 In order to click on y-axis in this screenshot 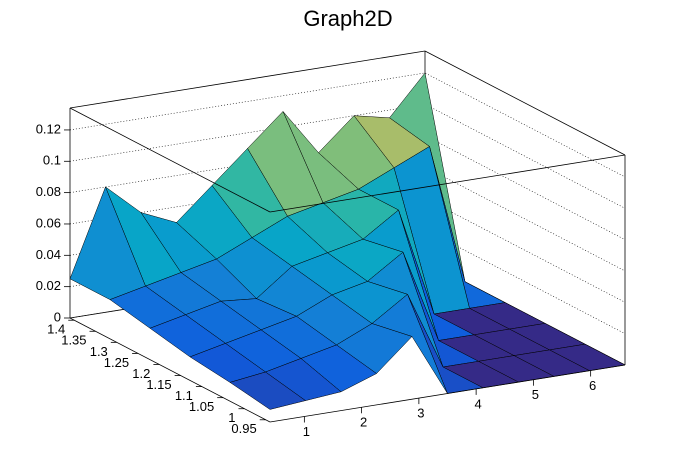, I will do `click(170, 370)`.